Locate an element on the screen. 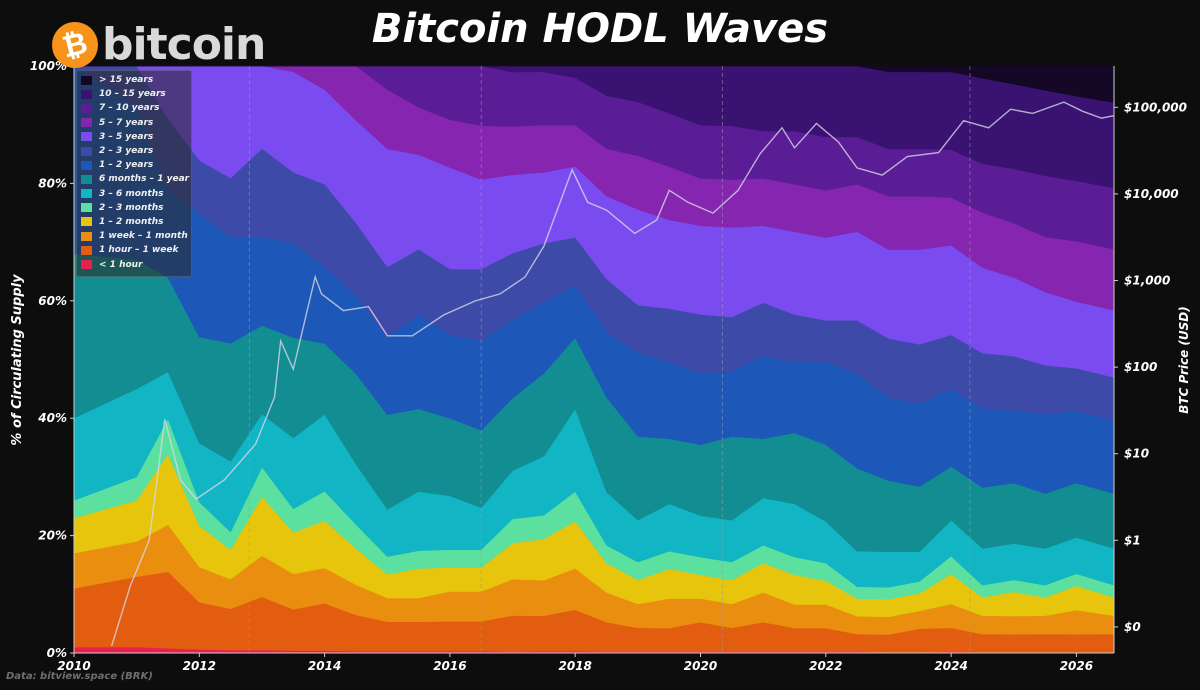  x-tick-label: 2018 is located at coordinates (575, 666).